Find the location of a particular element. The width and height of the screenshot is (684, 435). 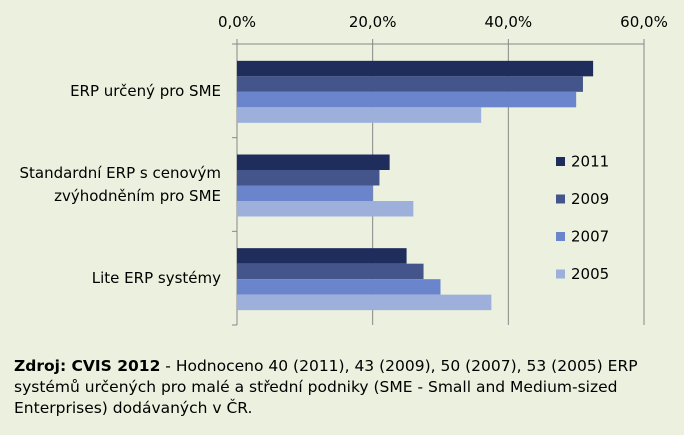

legend: 2011 2009 2007 2005 is located at coordinates (582, 218).